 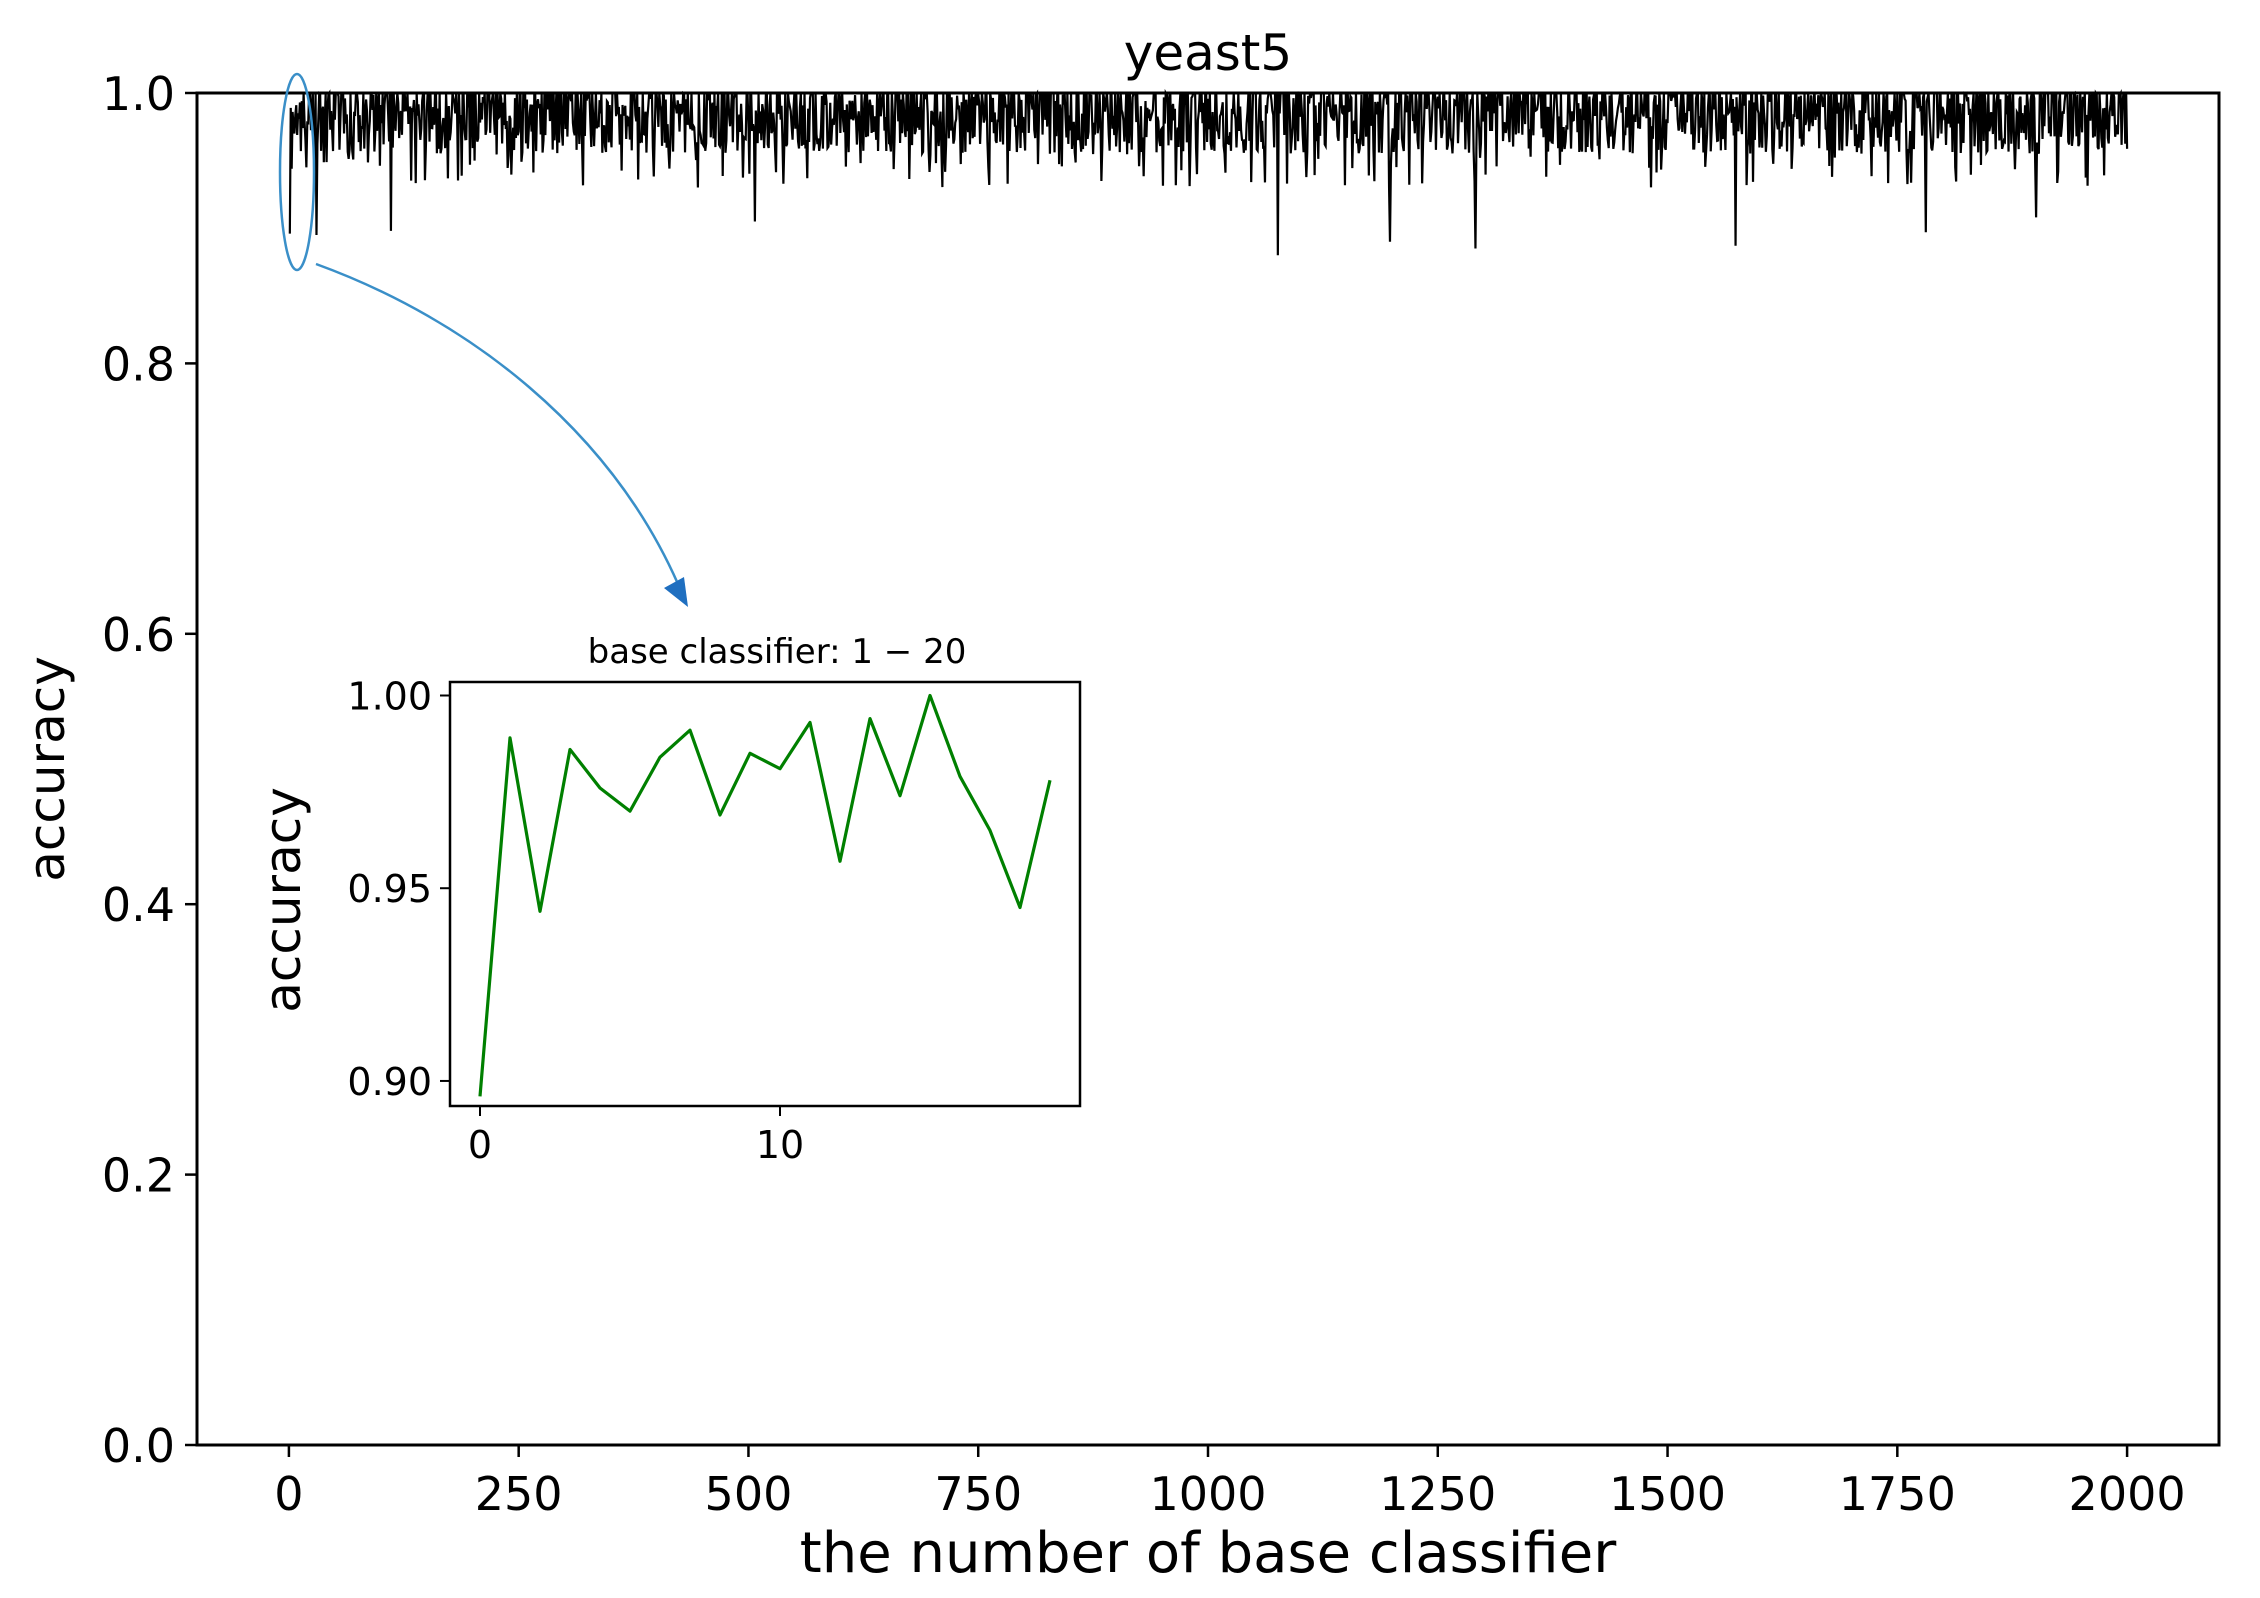 I want to click on main-x-ticks: 0 250 500 750 1000 1250 1500 1750 2000, so click(x=1230, y=1483).